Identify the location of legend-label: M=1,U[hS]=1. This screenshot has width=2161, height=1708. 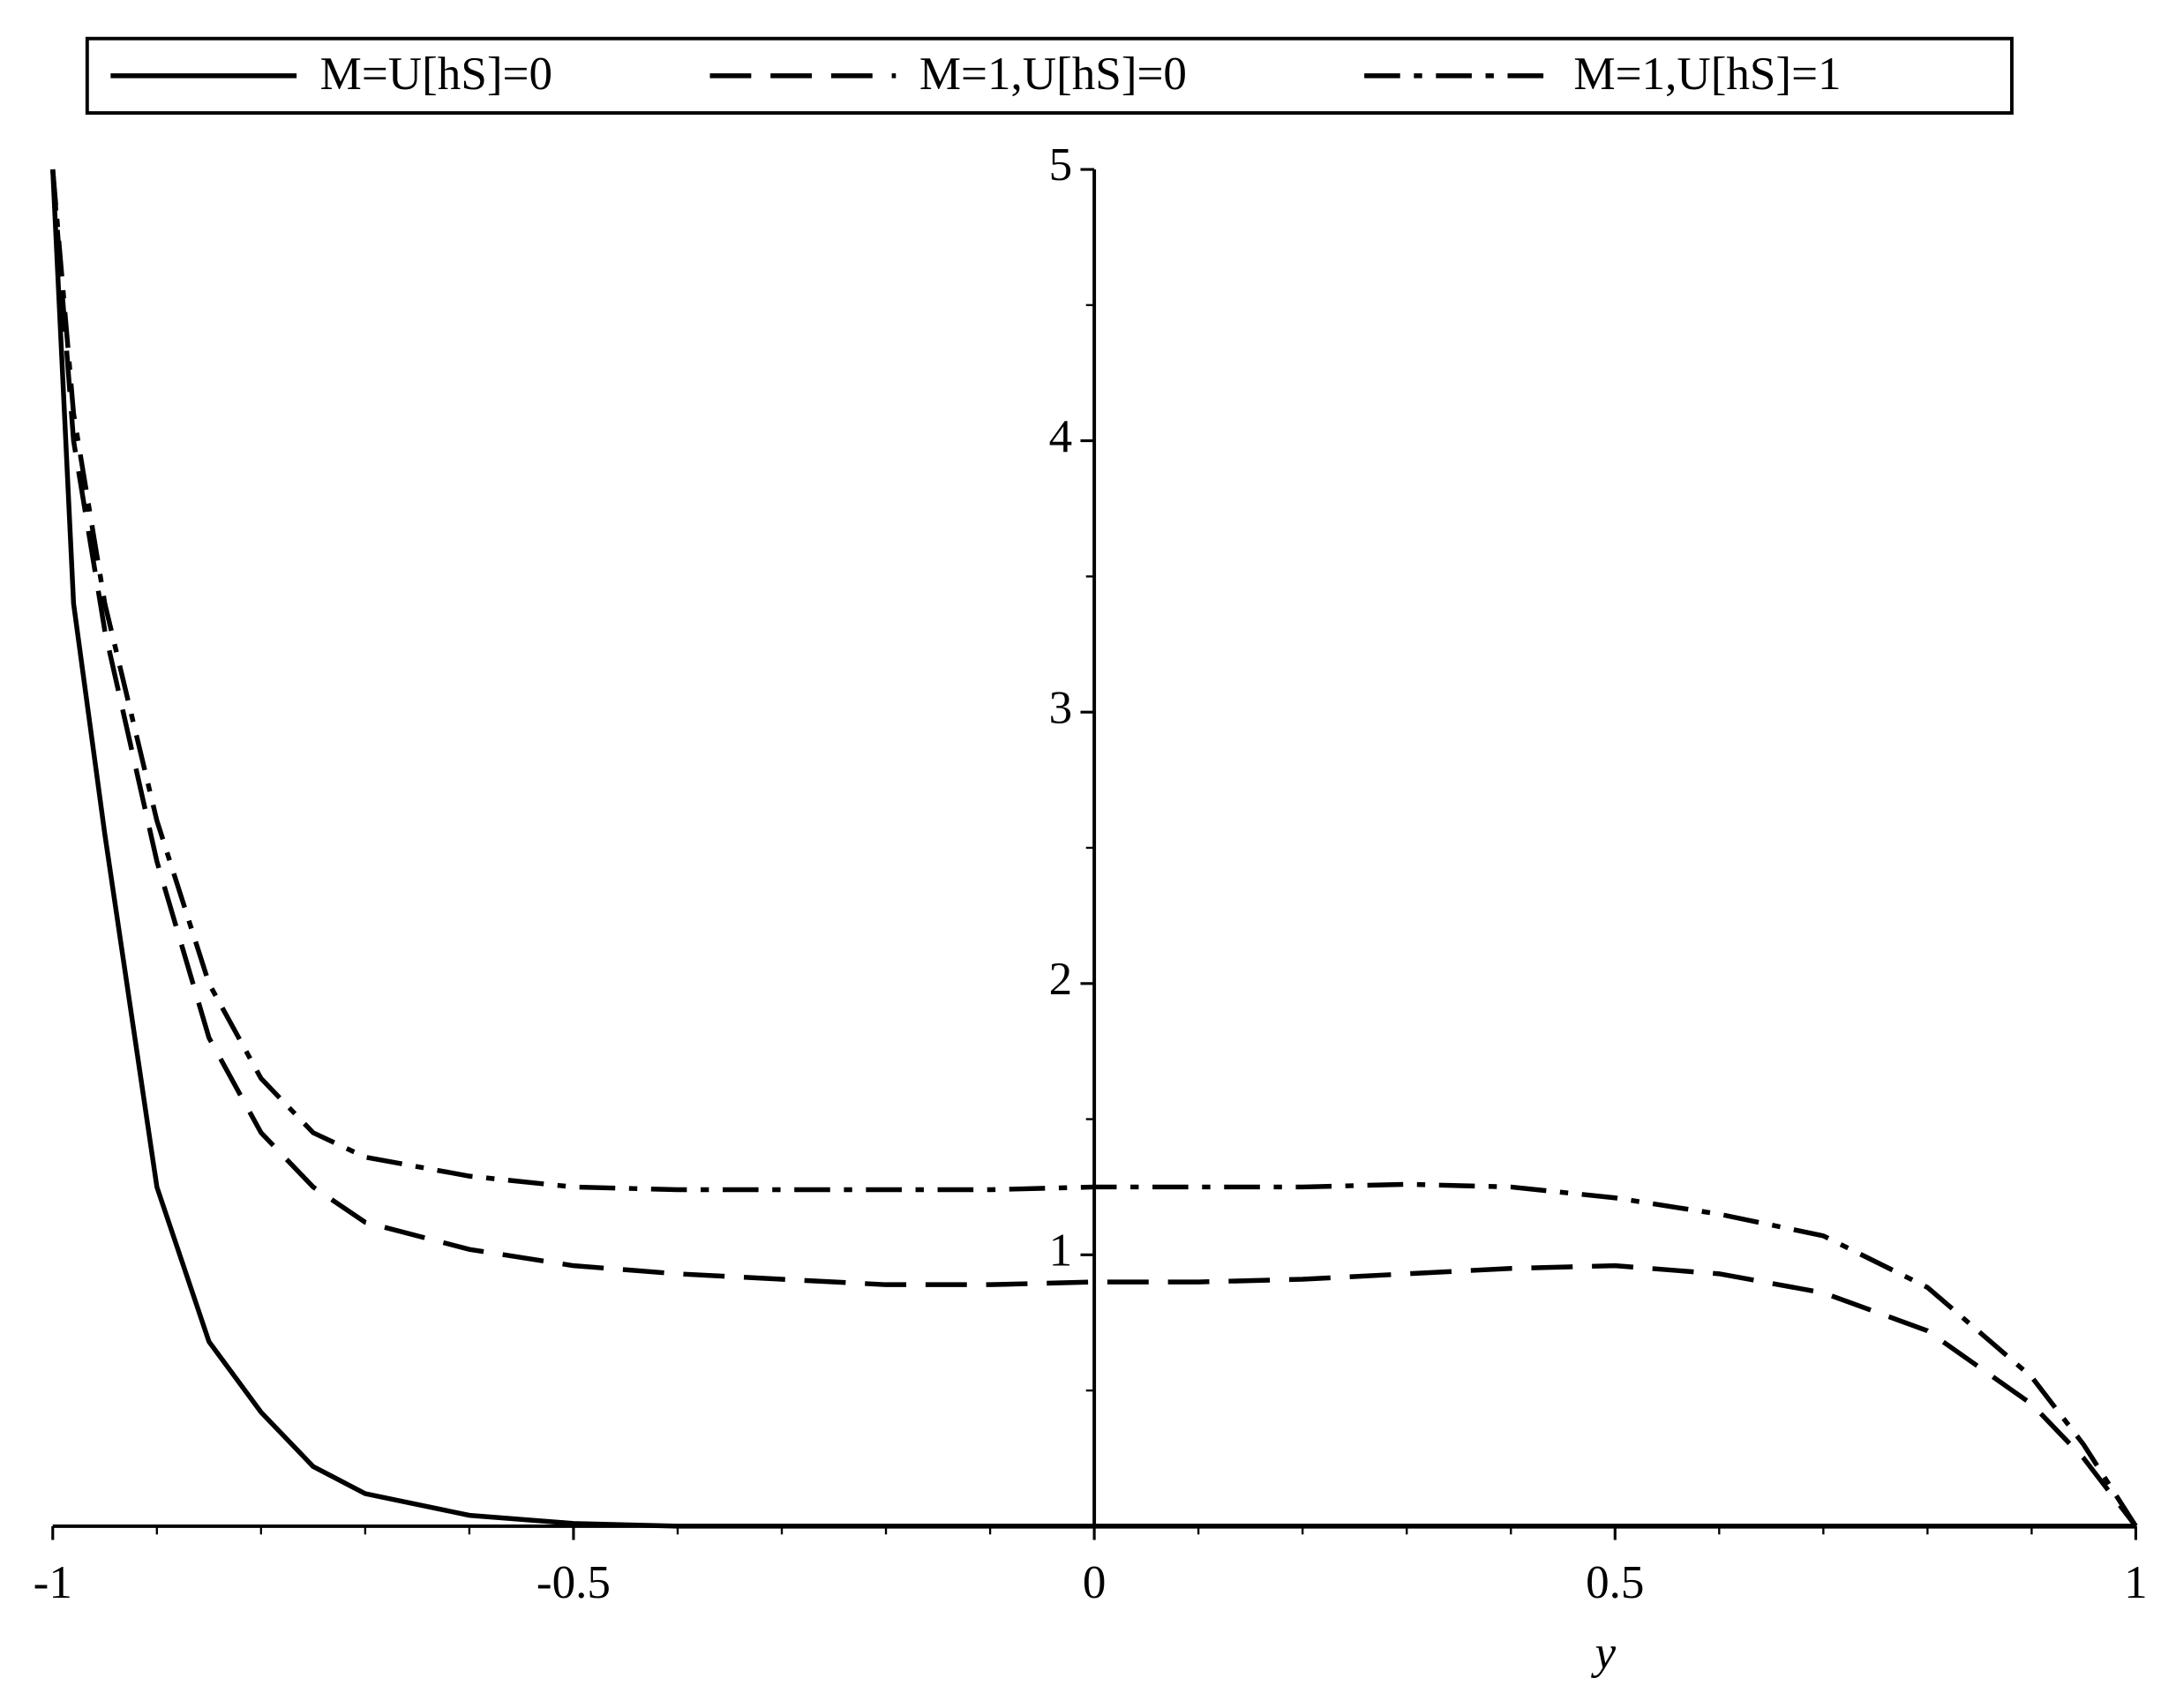
(1707, 74).